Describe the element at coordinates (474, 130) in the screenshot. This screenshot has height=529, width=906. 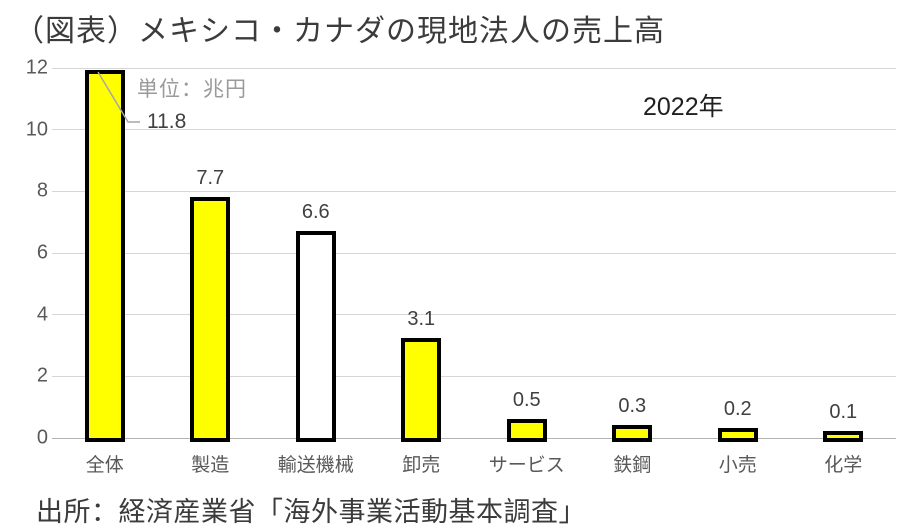
I see `gridline-y10` at that location.